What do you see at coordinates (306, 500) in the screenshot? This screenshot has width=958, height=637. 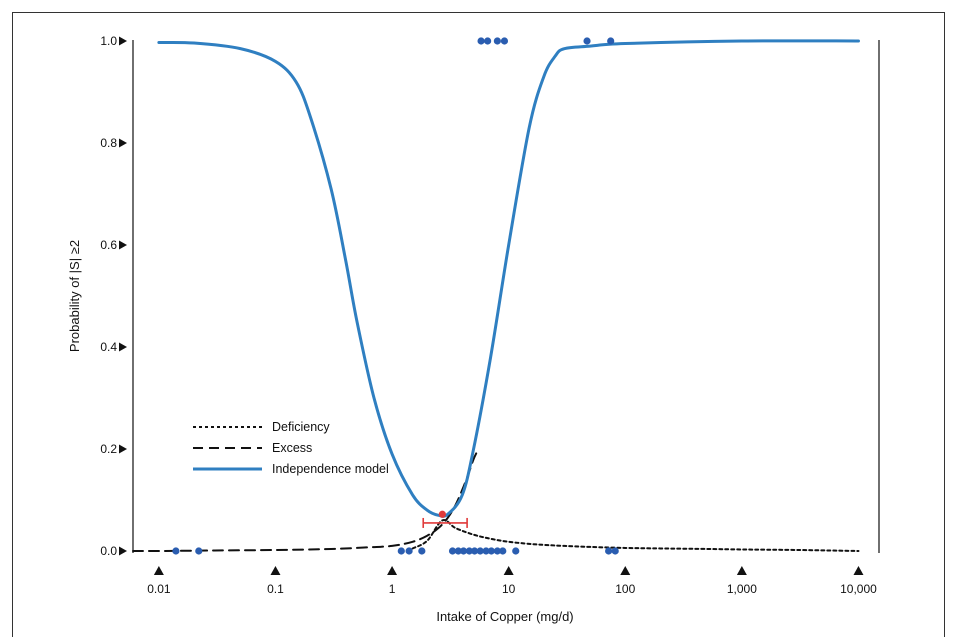 I see `series-line-excess` at bounding box center [306, 500].